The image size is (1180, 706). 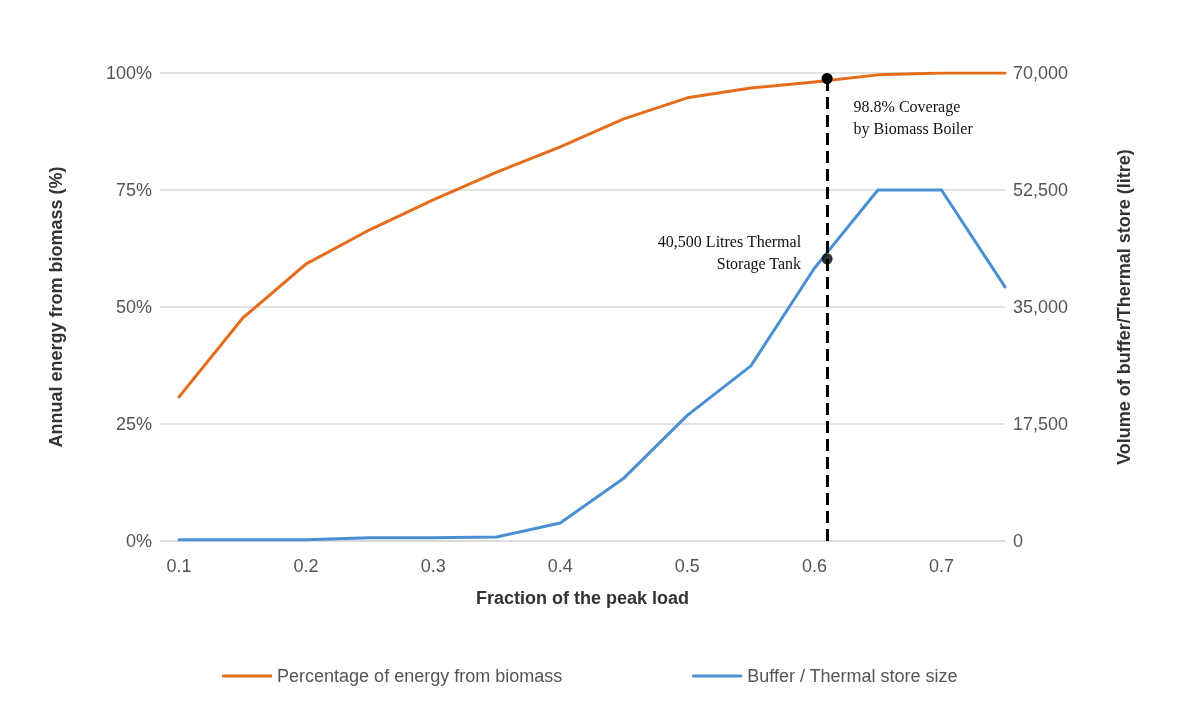 What do you see at coordinates (420, 676) in the screenshot?
I see `legend-label: Percentage of energy from biomass` at bounding box center [420, 676].